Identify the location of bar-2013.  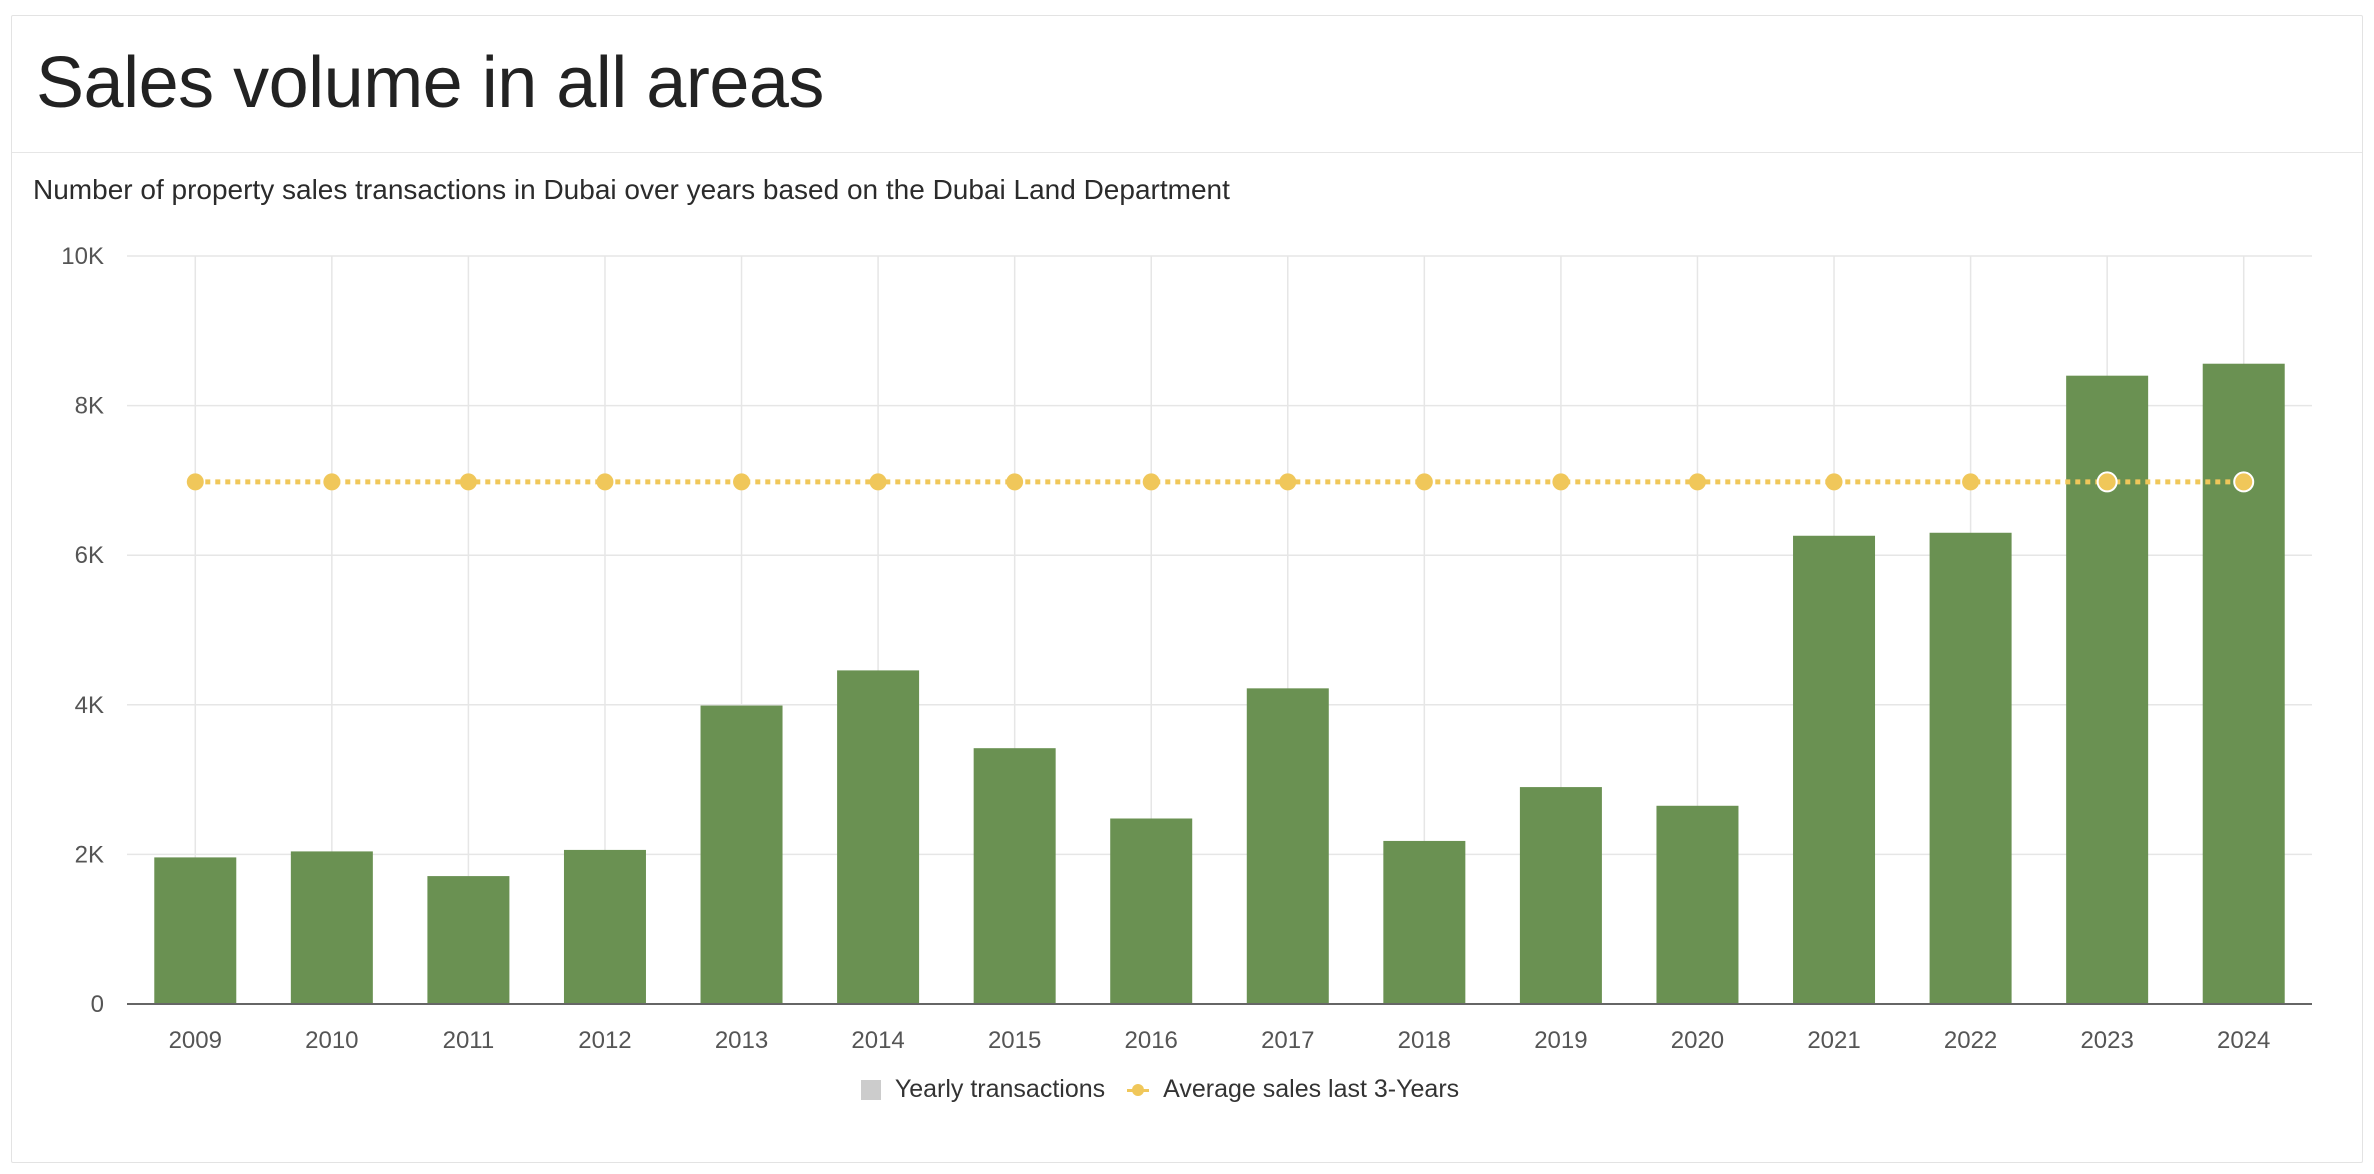
(741, 854).